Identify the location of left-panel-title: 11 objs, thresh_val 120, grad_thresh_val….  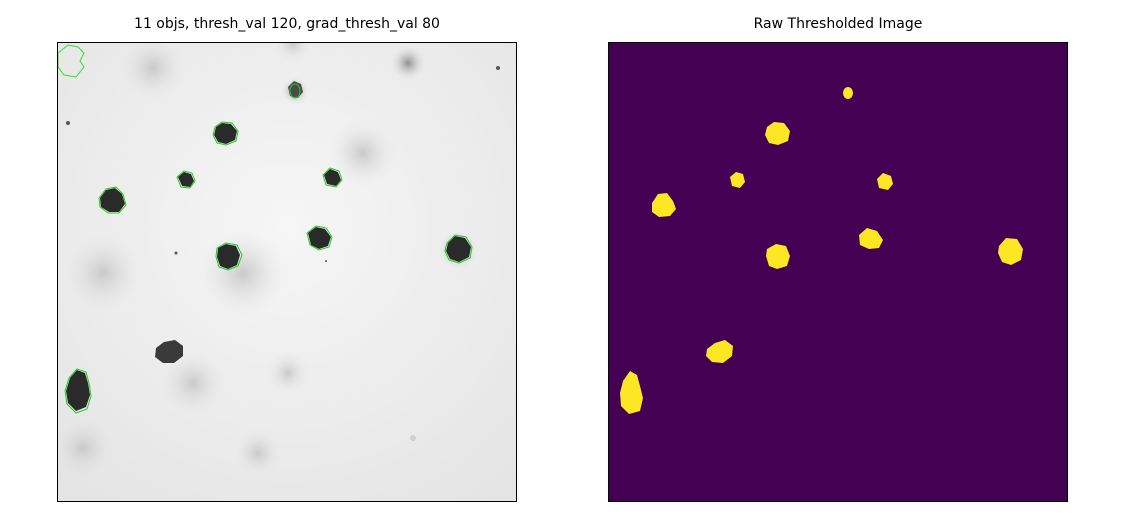
(287, 24).